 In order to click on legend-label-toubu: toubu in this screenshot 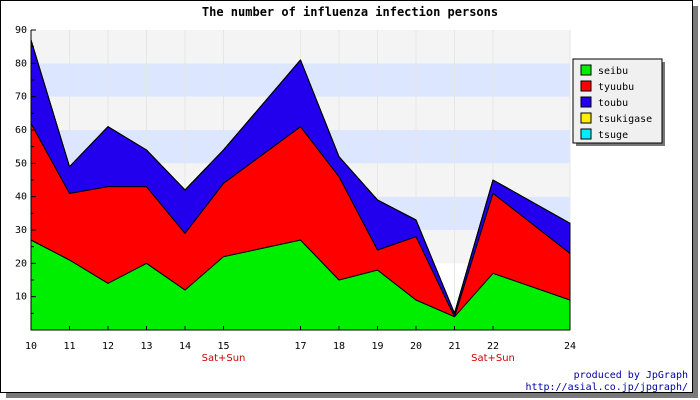, I will do `click(613, 103)`.